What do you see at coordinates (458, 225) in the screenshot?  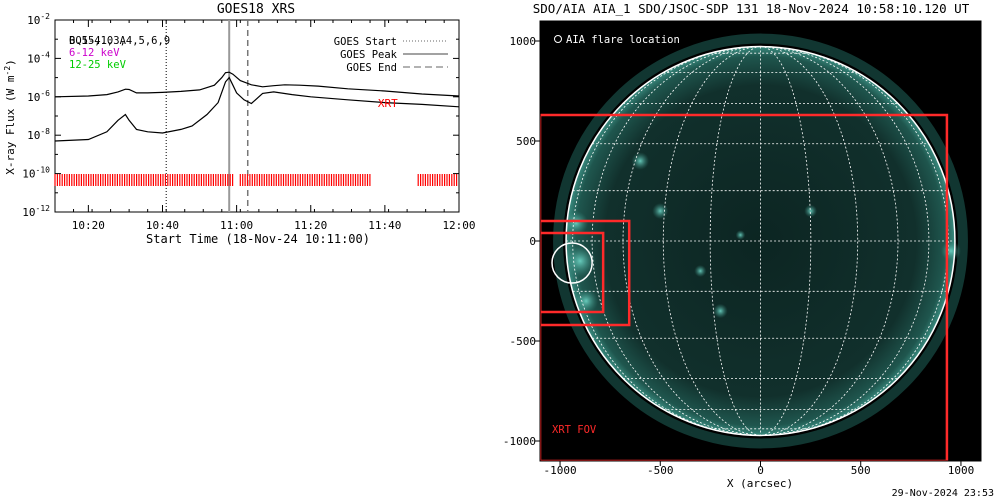 I see `goes-x-tick-label: 12:00` at bounding box center [458, 225].